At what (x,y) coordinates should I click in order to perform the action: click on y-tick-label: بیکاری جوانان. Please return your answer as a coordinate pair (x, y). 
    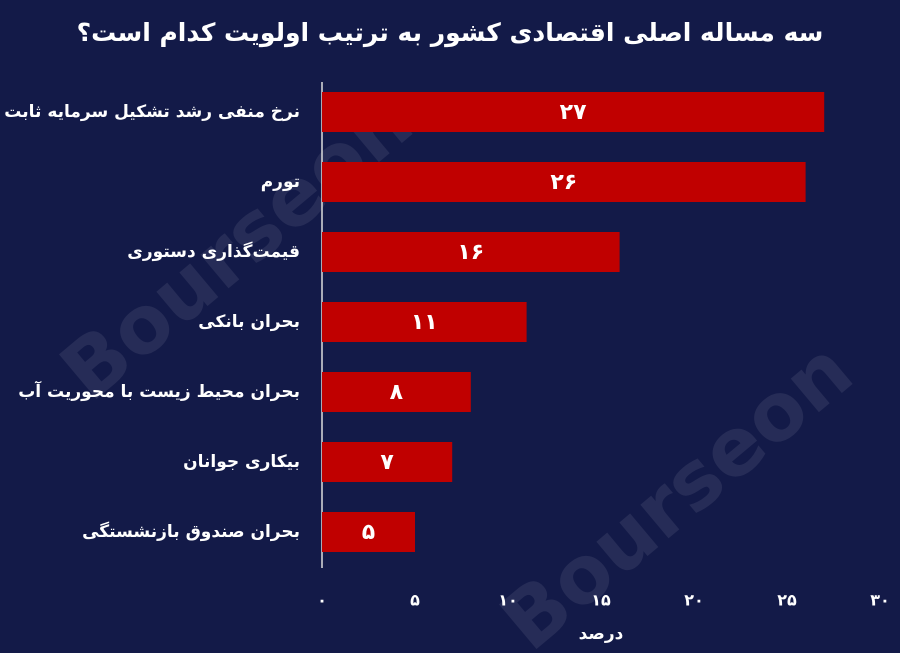
    Looking at the image, I should click on (241, 462).